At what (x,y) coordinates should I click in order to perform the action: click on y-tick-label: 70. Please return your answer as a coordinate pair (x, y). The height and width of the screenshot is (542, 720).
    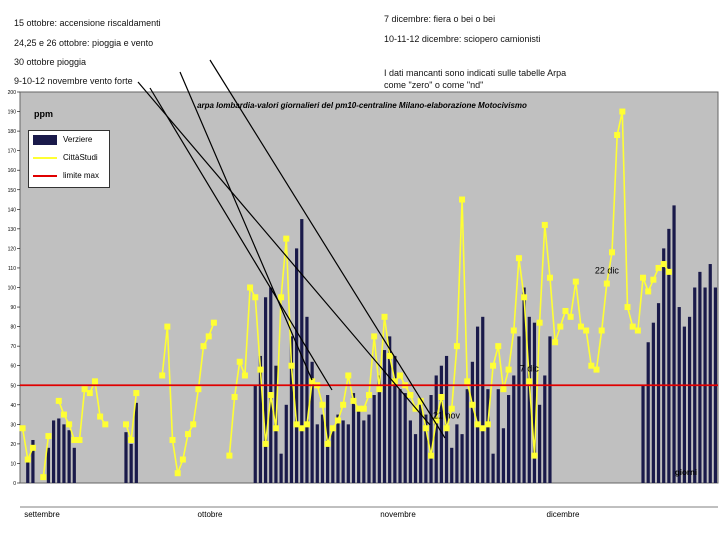
    Looking at the image, I should click on (13, 347).